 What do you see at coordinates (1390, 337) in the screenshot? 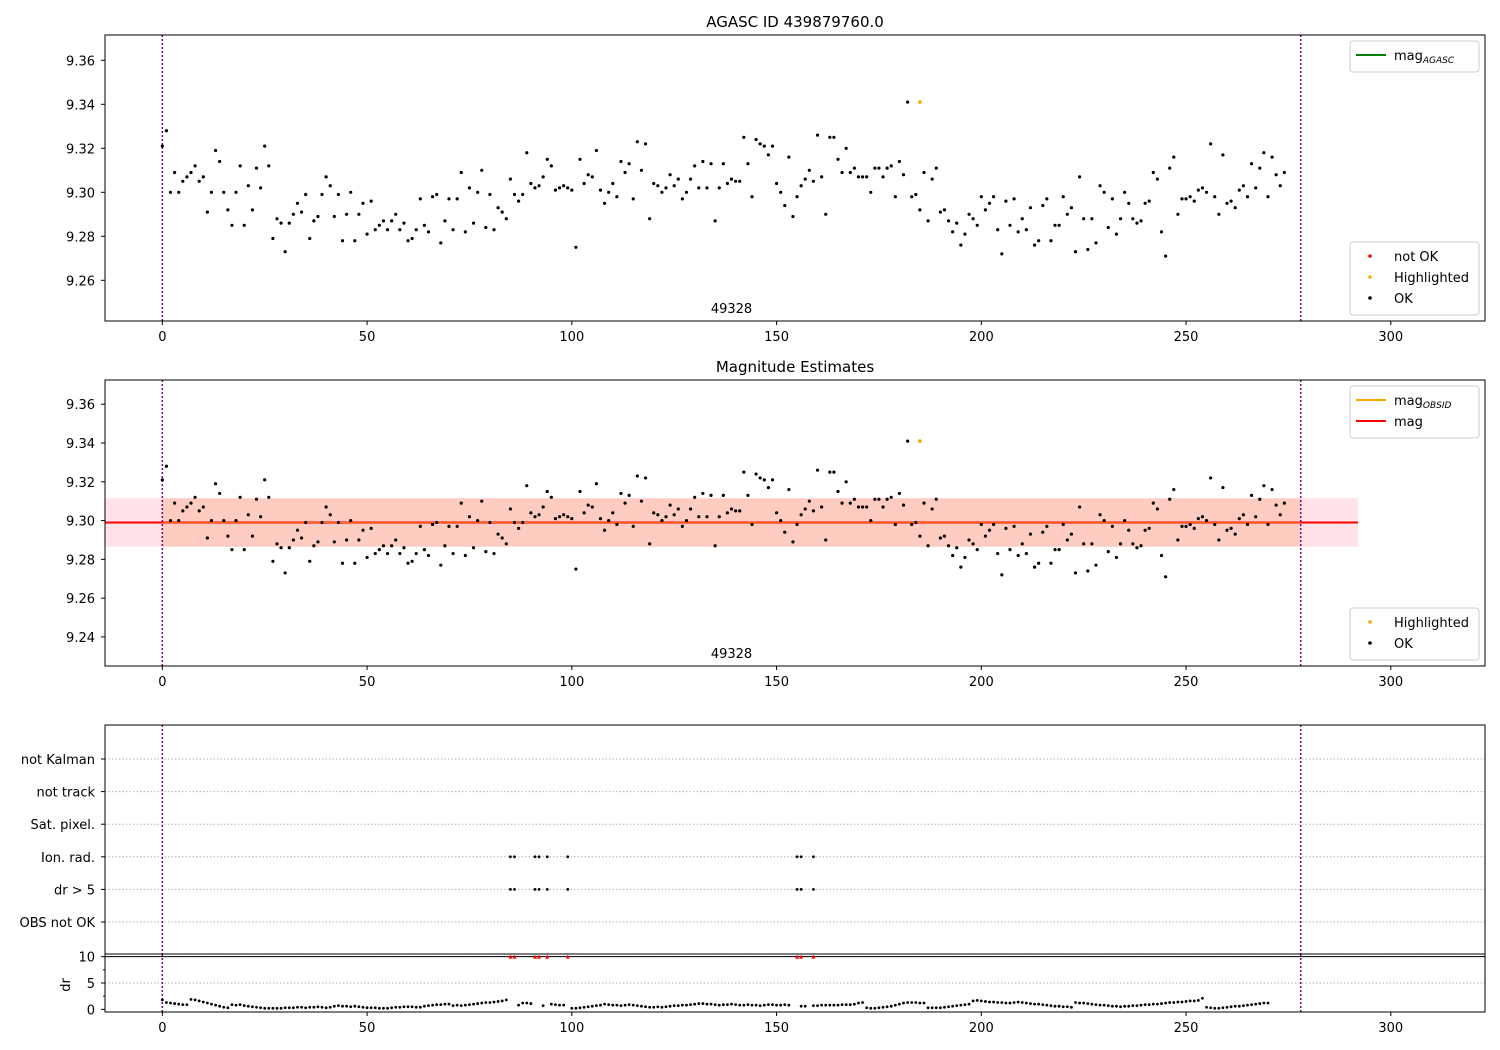
I see `top-x-tick-label: 300` at bounding box center [1390, 337].